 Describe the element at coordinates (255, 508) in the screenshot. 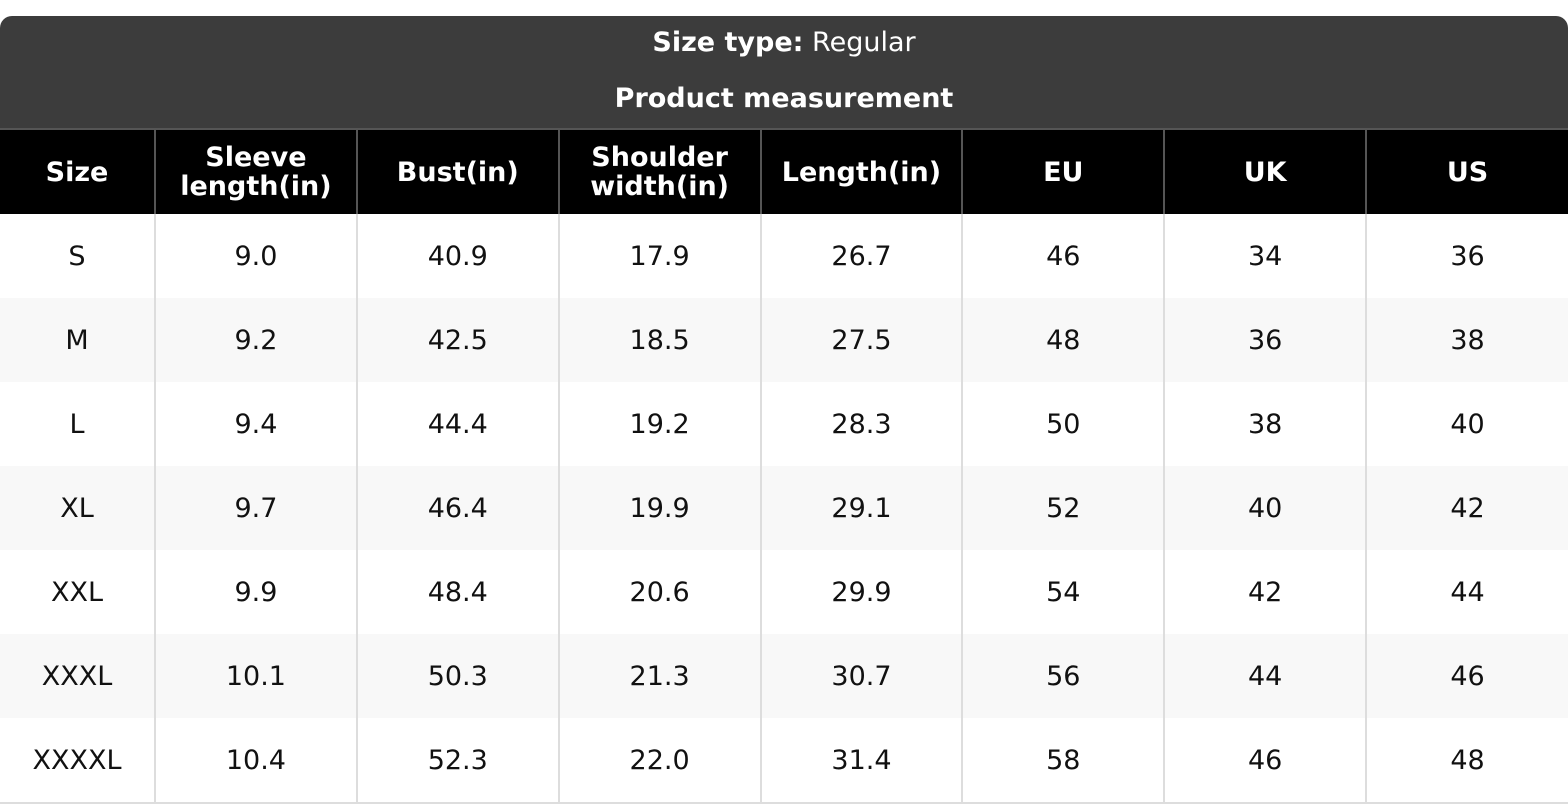

I see `table-cell: 9.7` at that location.